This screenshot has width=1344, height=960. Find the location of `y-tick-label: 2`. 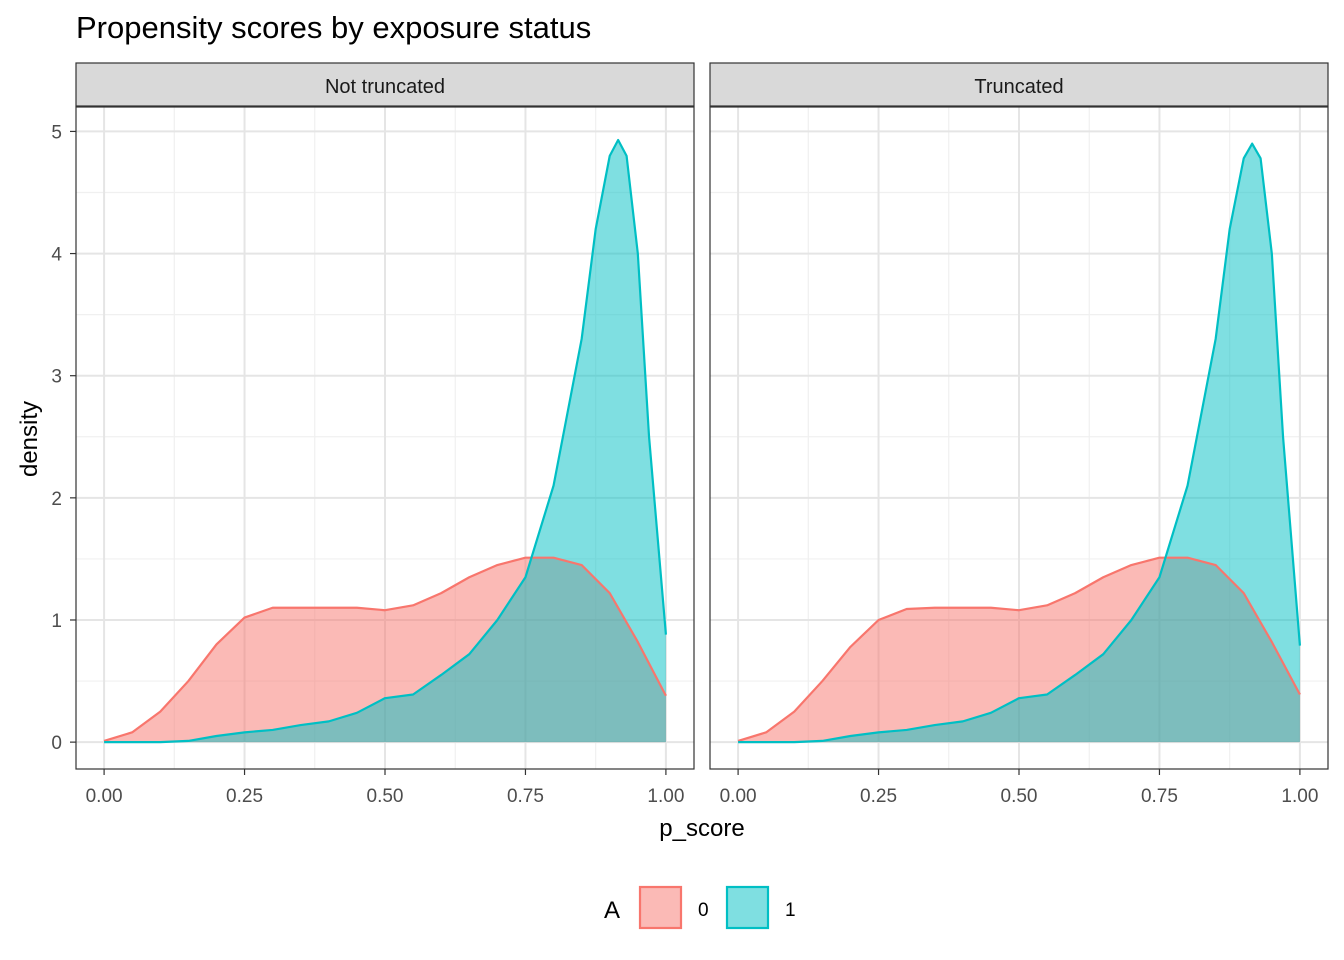

y-tick-label: 2 is located at coordinates (56, 499).